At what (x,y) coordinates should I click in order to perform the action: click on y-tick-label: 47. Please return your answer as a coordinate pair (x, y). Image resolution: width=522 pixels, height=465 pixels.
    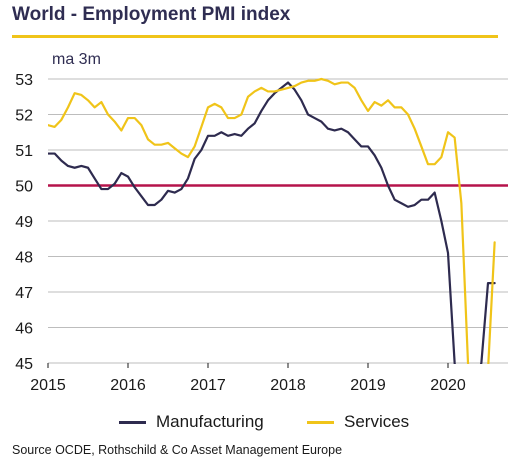
    Looking at the image, I should click on (24, 293).